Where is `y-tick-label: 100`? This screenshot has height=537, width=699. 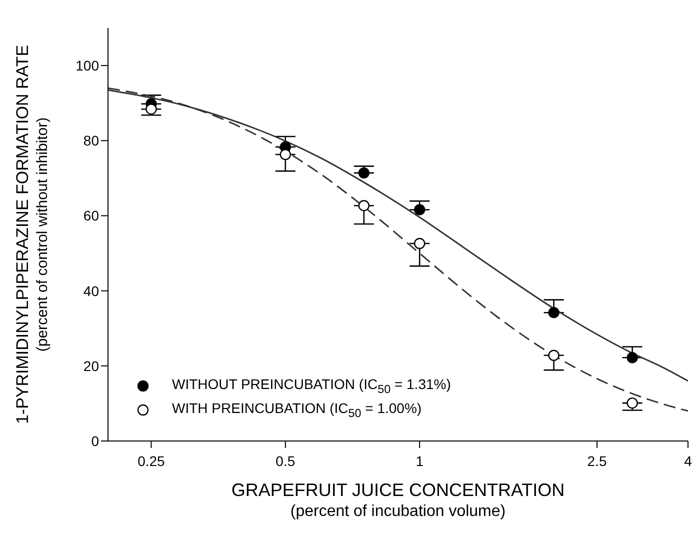 y-tick-label: 100 is located at coordinates (88, 66).